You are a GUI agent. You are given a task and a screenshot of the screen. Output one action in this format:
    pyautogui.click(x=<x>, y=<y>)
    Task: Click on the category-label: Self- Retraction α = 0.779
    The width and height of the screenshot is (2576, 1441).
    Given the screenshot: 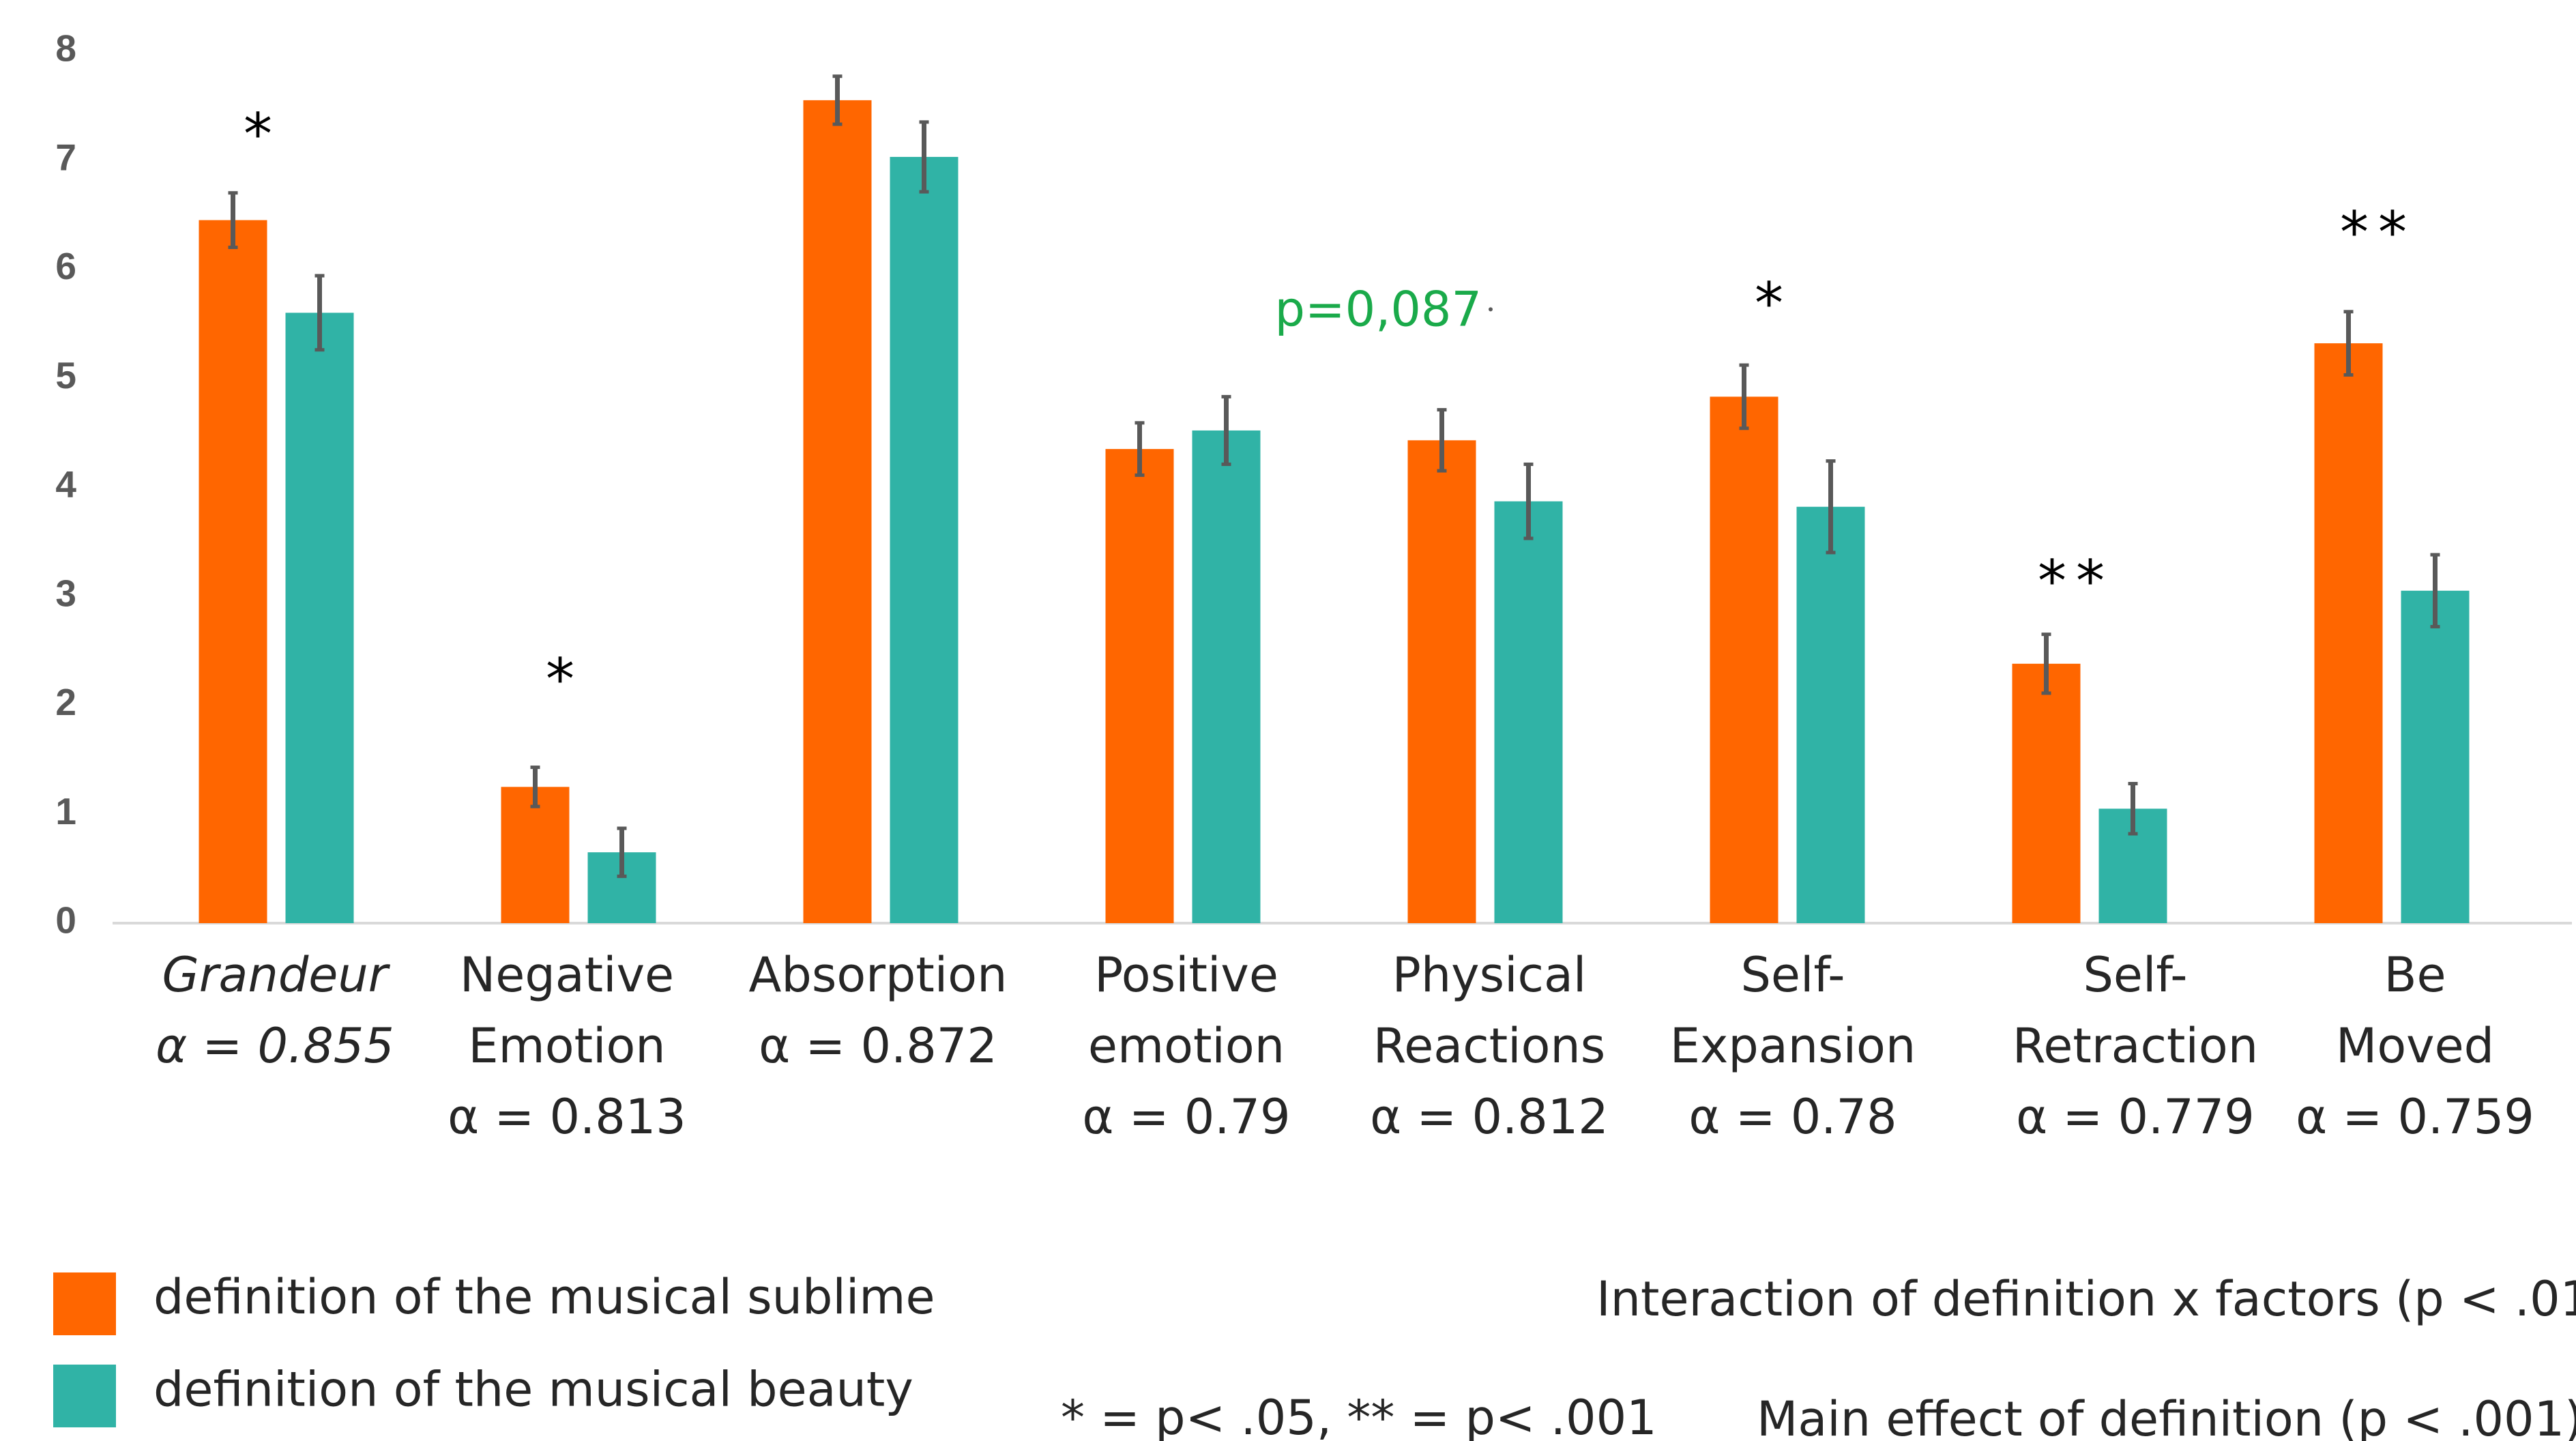 What is the action you would take?
    pyautogui.click(x=2135, y=1046)
    